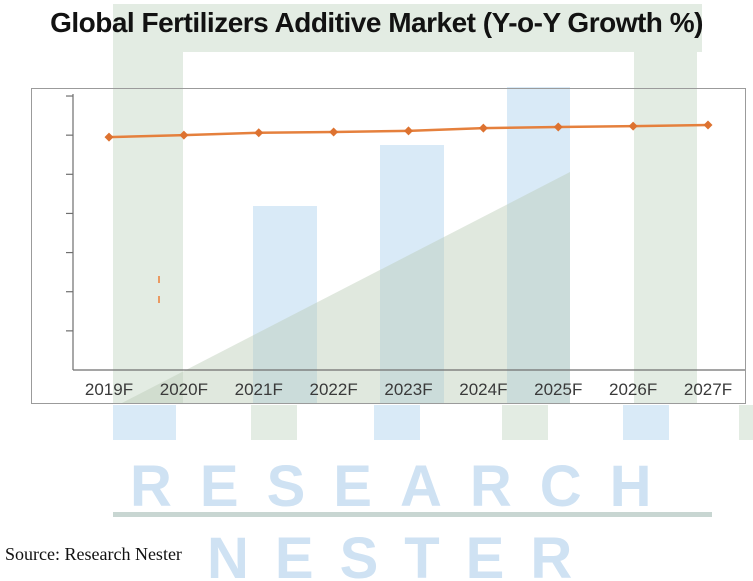 The height and width of the screenshot is (581, 753). I want to click on x-axis-label: 2021F, so click(259, 389).